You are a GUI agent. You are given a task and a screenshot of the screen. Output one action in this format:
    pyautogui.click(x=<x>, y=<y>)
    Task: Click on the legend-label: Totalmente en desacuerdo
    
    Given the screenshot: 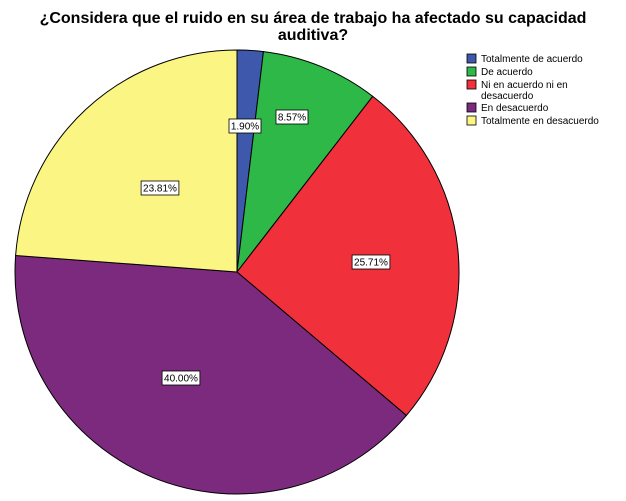 What is the action you would take?
    pyautogui.click(x=540, y=121)
    